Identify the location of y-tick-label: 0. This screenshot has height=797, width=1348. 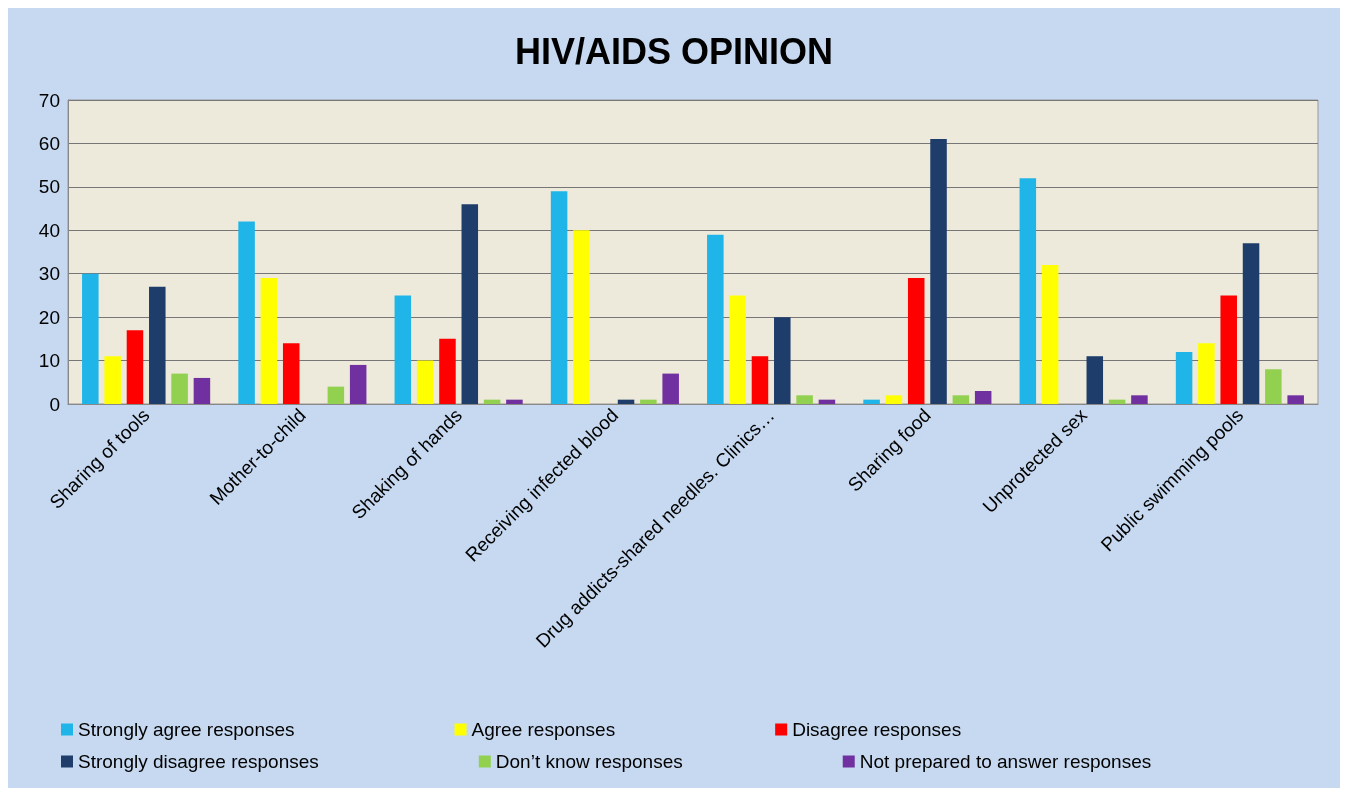
(54, 404).